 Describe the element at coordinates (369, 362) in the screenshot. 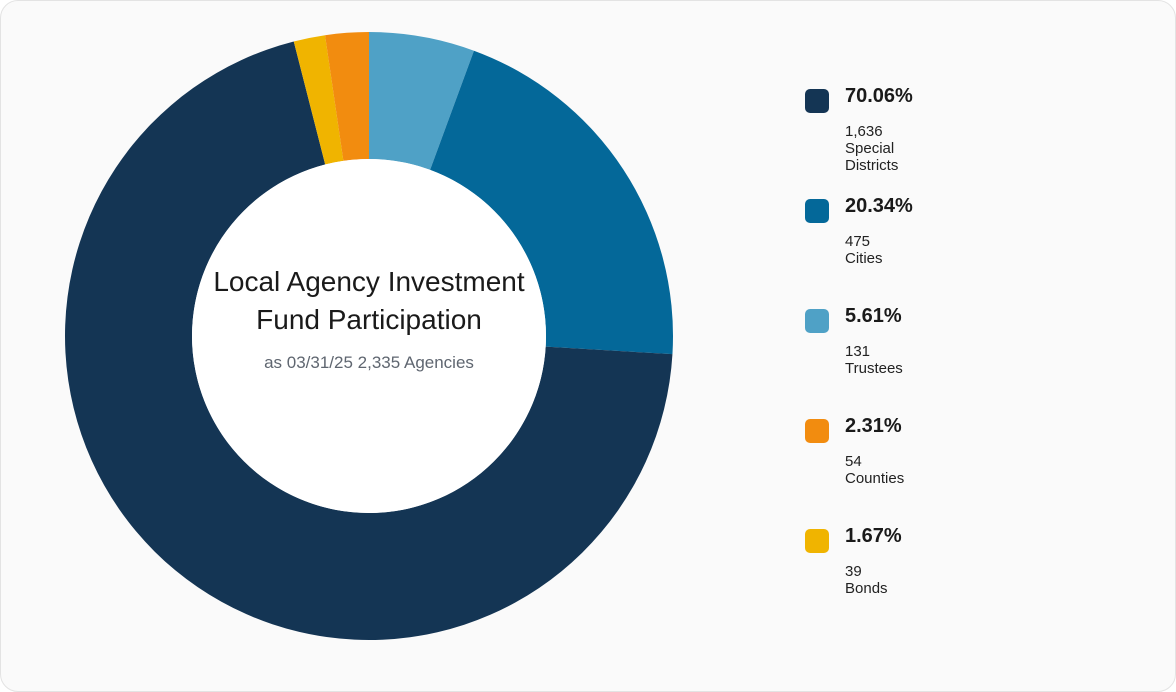

I see `chart-subtitle: as 03/31/25 2,335 Agencies` at that location.